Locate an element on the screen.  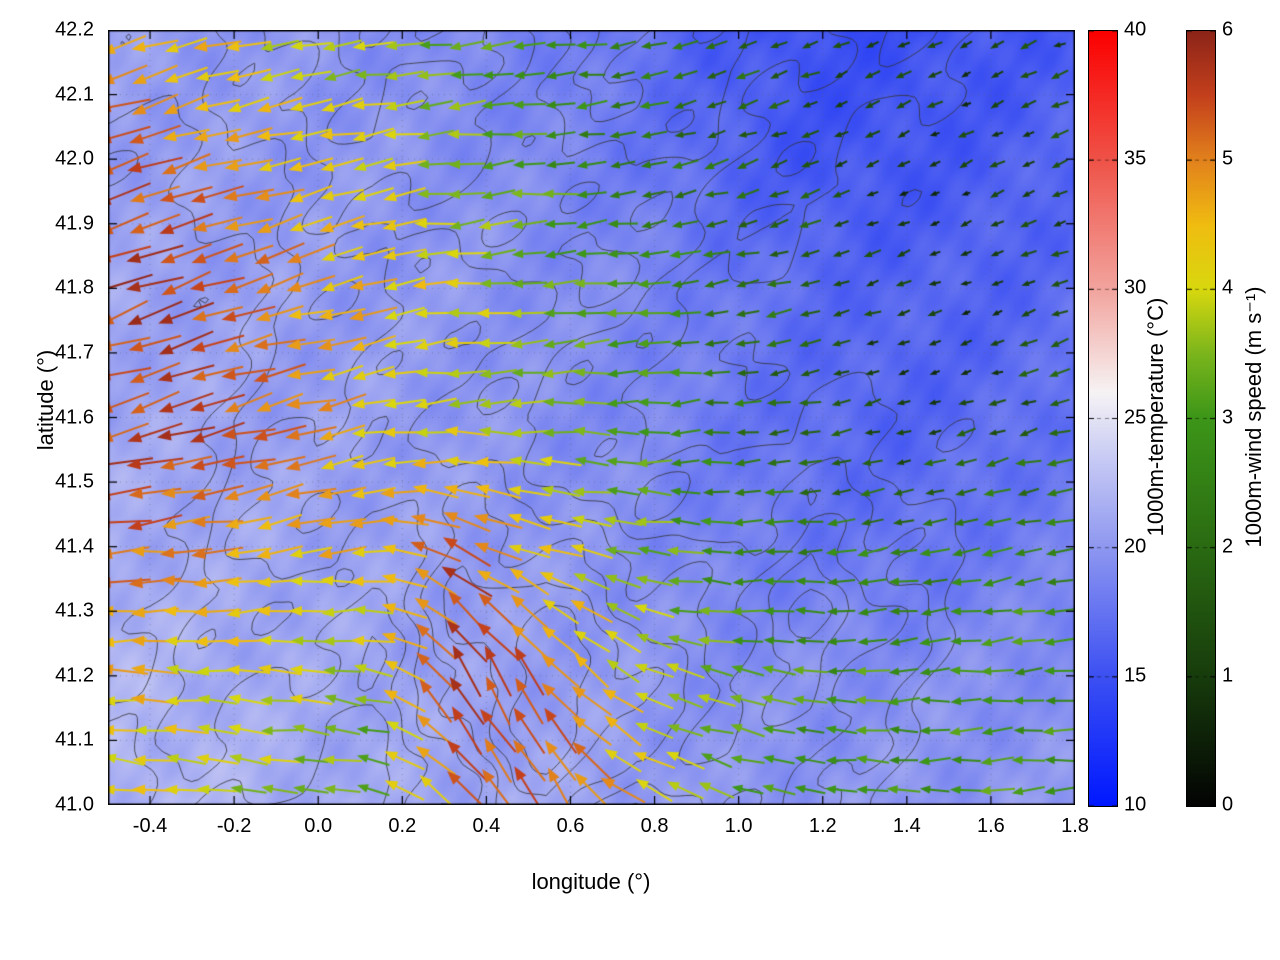
temperature-tick-label: 15 is located at coordinates (1135, 675).